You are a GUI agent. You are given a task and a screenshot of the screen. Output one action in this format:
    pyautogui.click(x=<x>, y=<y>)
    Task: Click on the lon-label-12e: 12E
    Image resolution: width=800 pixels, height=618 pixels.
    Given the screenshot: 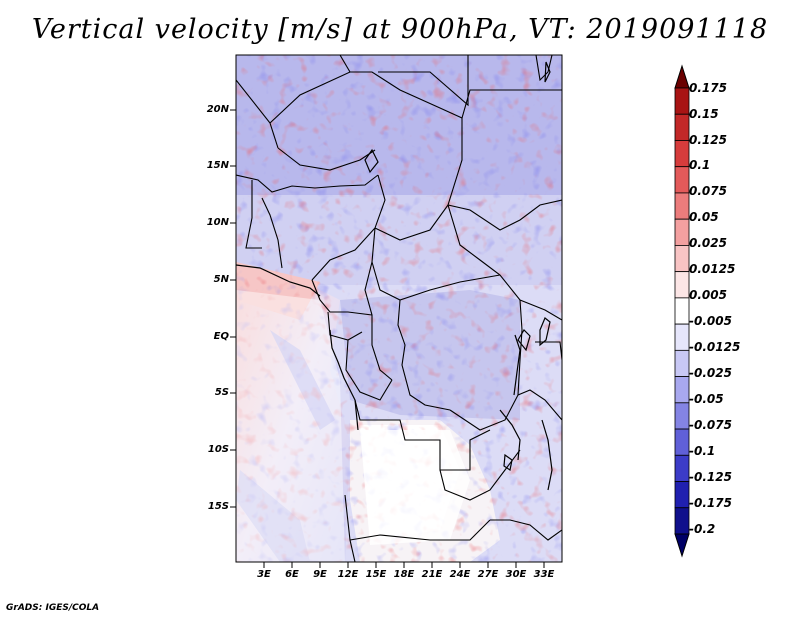 What is the action you would take?
    pyautogui.click(x=348, y=574)
    